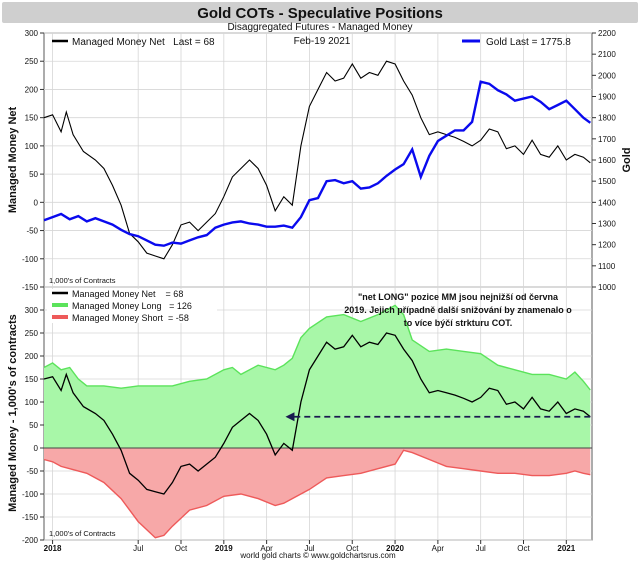 The image size is (640, 568). I want to click on top-right-axis-title: Gold, so click(627, 159).